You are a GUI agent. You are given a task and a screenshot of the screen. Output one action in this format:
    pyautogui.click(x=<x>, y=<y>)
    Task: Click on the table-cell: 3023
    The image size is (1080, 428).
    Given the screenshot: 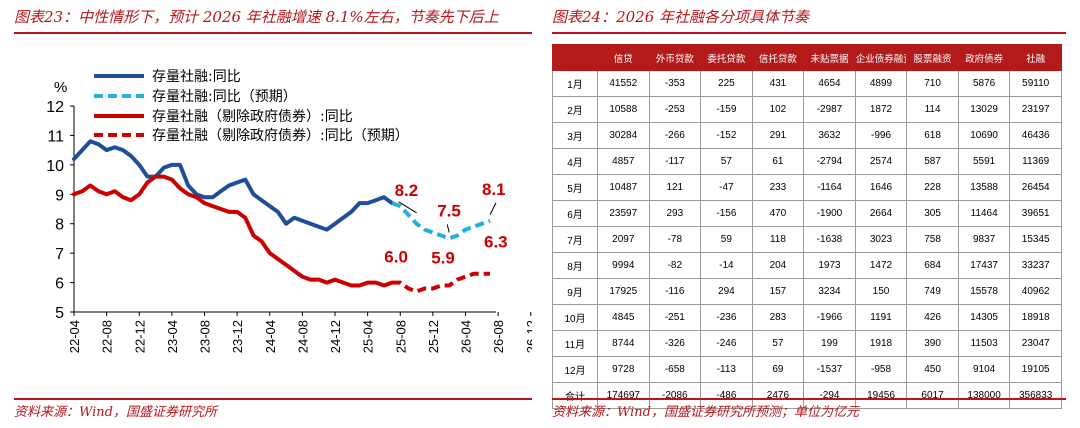 What is the action you would take?
    pyautogui.click(x=881, y=239)
    